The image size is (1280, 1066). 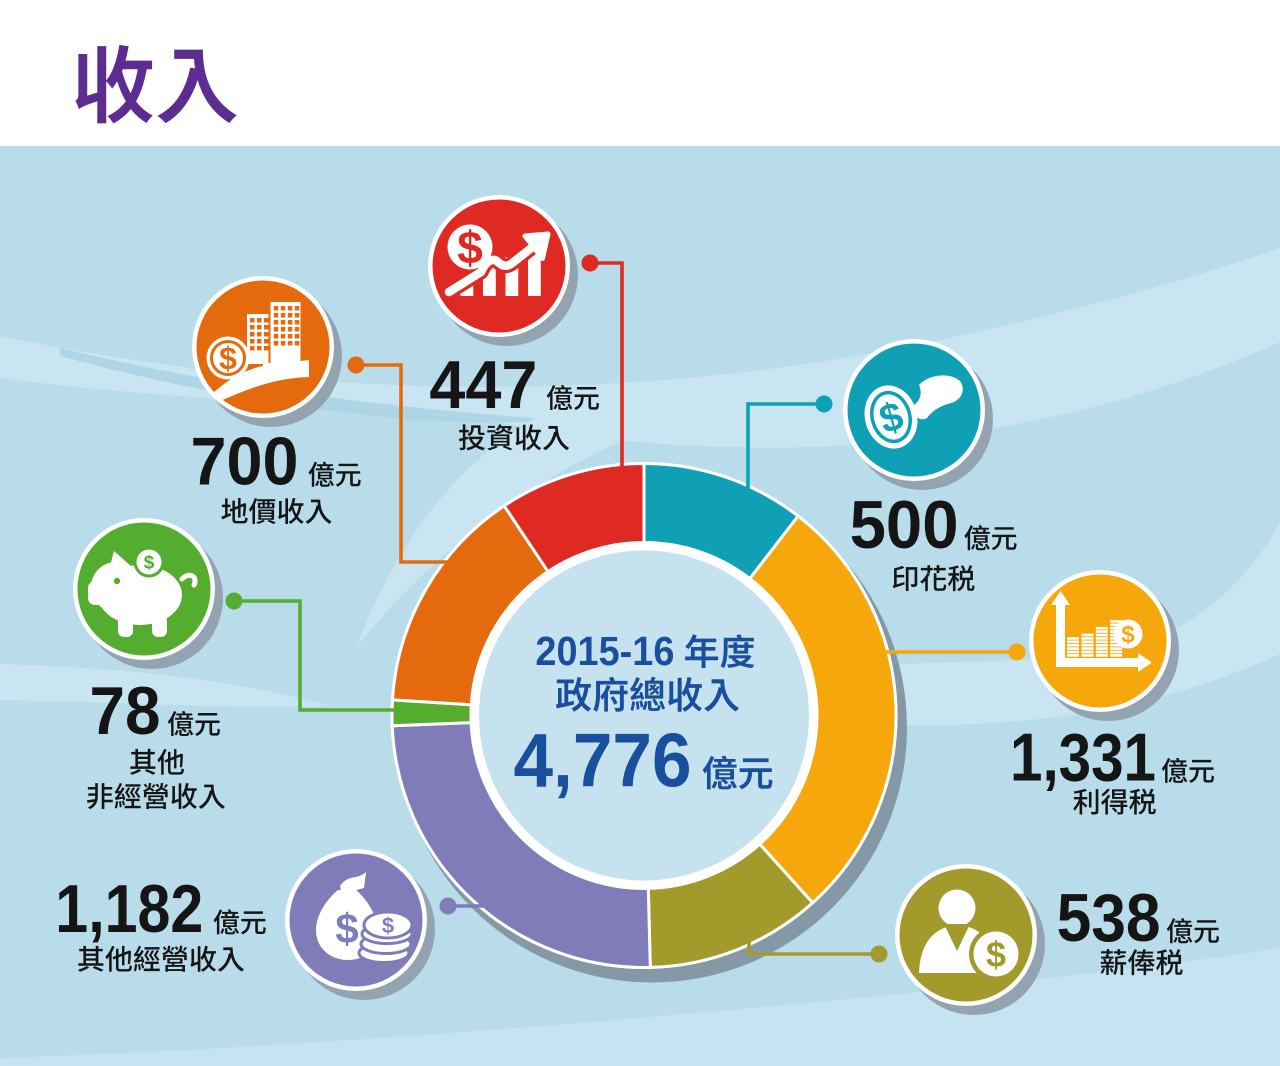 I want to click on svg-text: 538, so click(x=1109, y=918).